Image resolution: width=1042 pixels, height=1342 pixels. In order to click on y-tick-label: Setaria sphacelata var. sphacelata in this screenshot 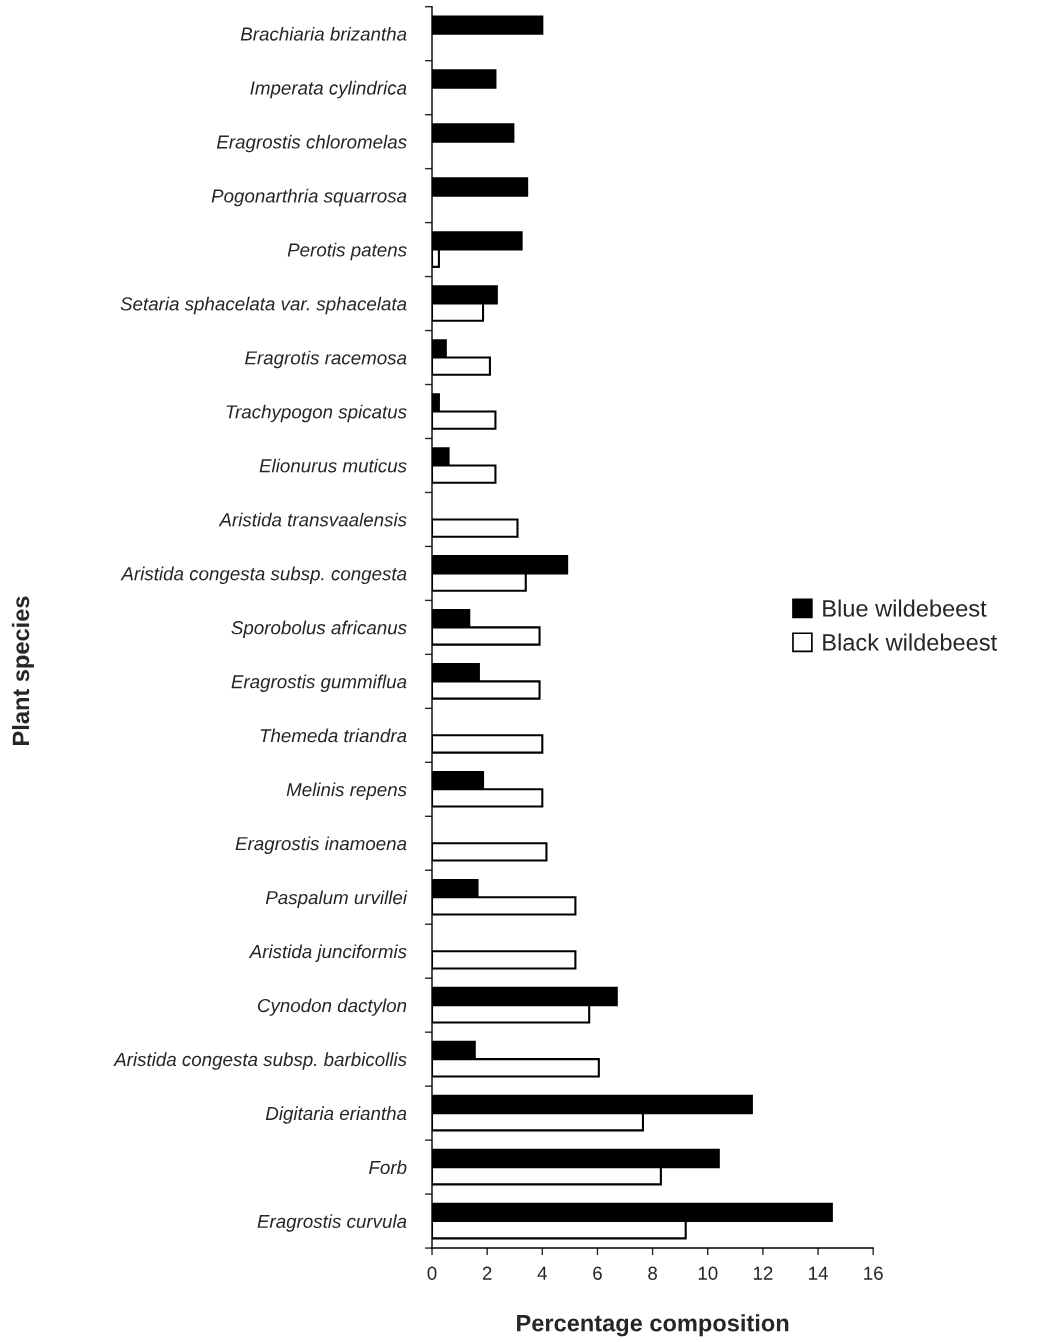, I will do `click(263, 305)`.